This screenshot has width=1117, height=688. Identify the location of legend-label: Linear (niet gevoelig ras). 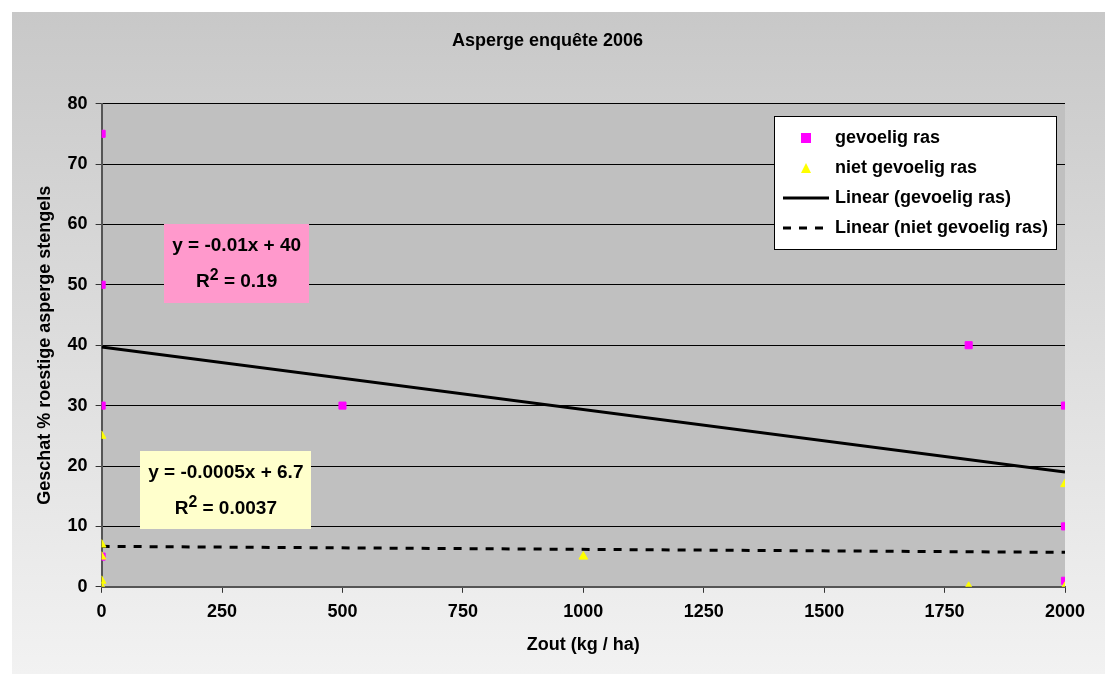
(942, 228).